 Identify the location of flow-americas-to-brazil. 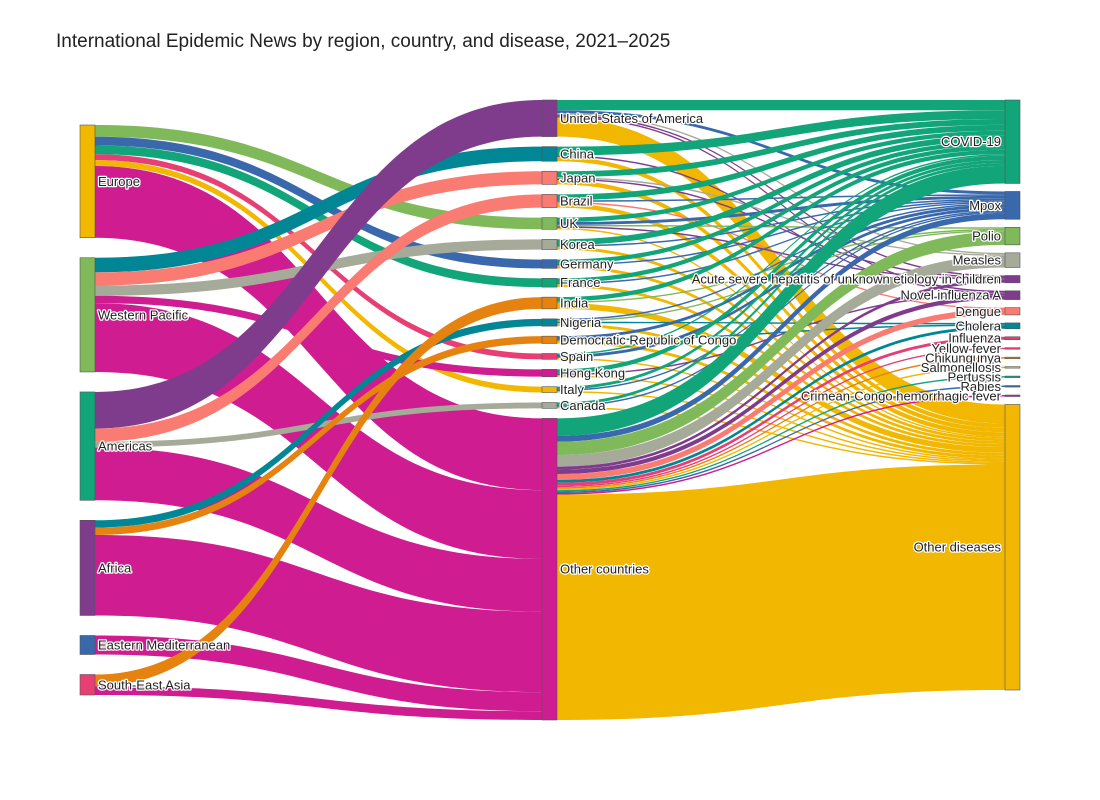
(318, 318).